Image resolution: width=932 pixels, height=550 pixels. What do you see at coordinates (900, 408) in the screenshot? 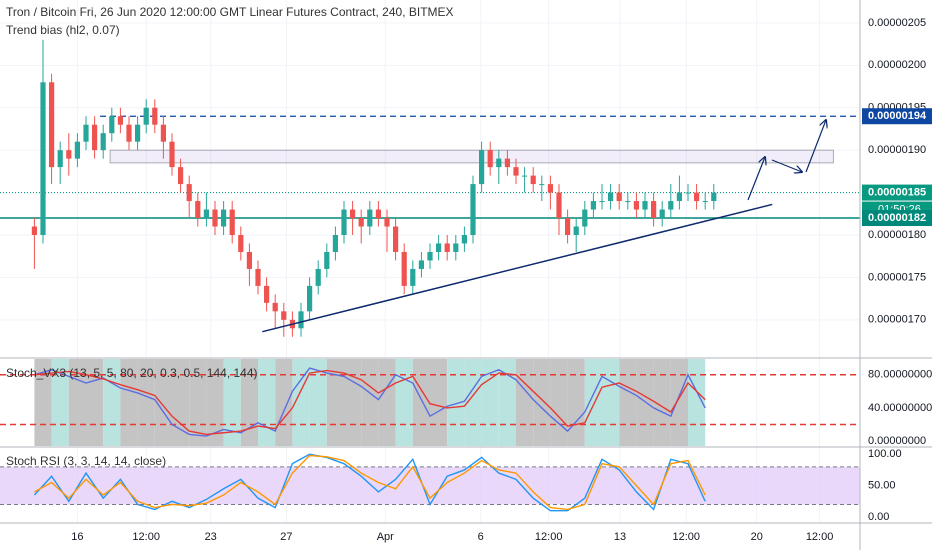
I see `y-tick-label: 40.00000000` at bounding box center [900, 408].